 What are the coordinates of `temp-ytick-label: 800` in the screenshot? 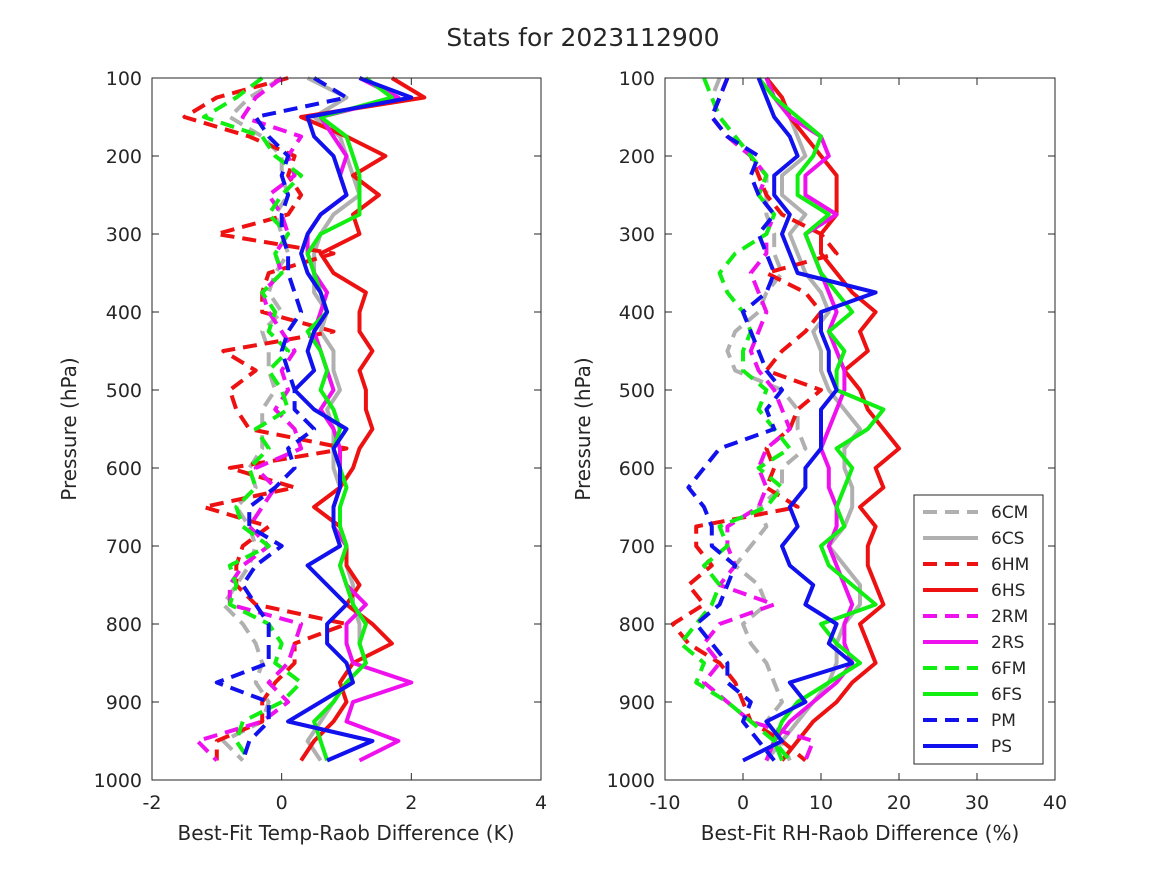 It's located at (124, 625).